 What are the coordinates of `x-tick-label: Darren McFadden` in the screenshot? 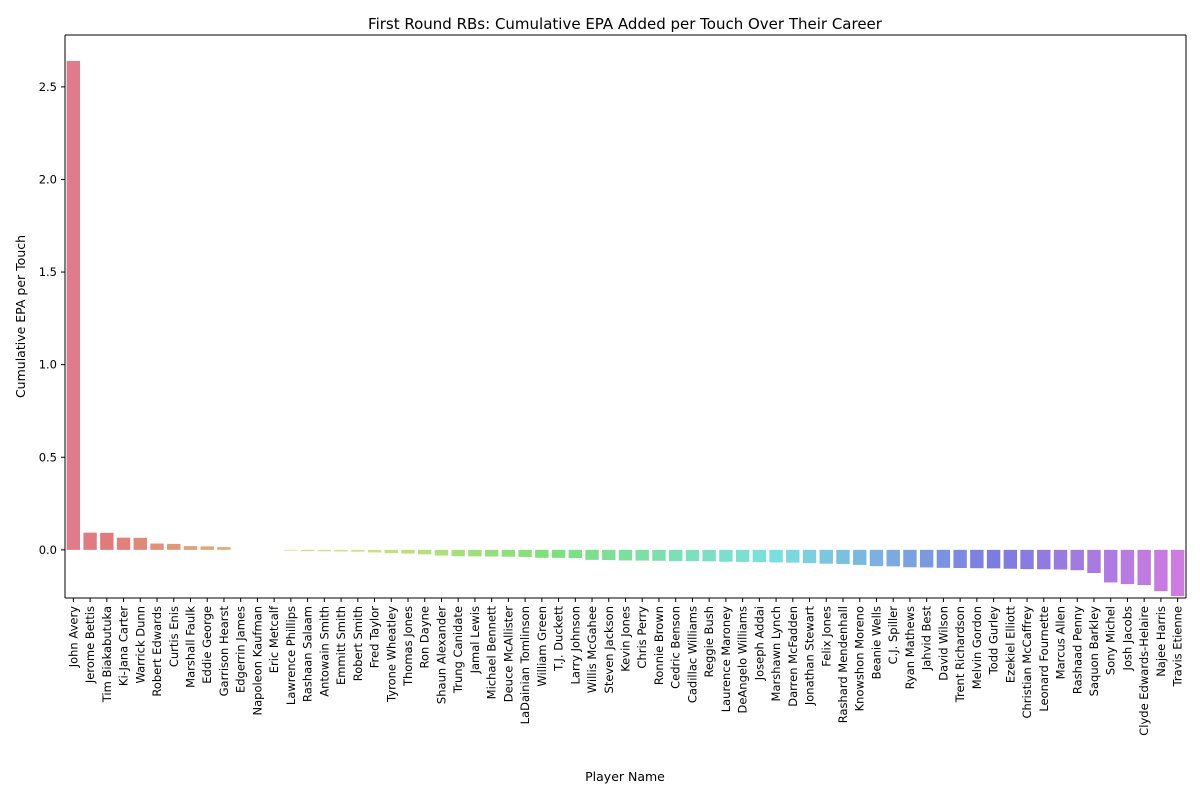 It's located at (793, 656).